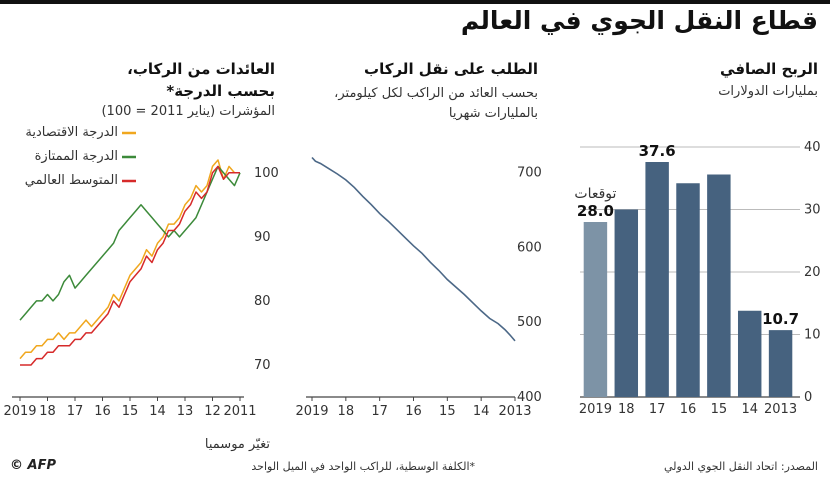 The image size is (830, 488). I want to click on profit-xtick-label: 17, so click(657, 409).